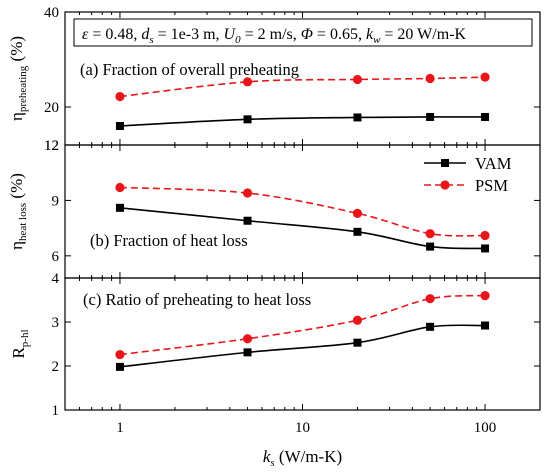 Image resolution: width=550 pixels, height=473 pixels. What do you see at coordinates (56, 201) in the screenshot?
I see `y-tick-label: 9` at bounding box center [56, 201].